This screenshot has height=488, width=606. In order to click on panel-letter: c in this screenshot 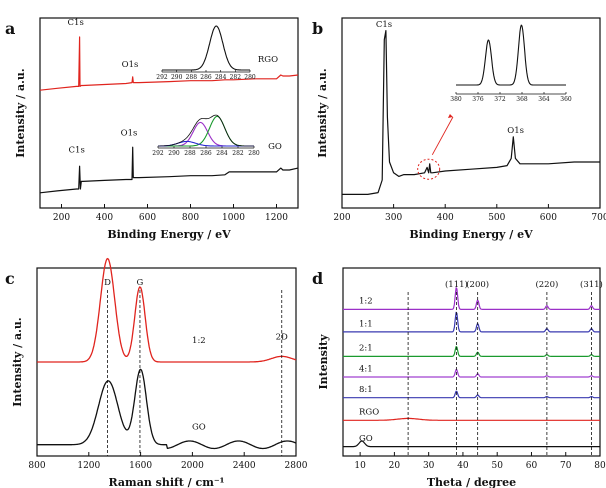, I will do `click(10, 278)`.